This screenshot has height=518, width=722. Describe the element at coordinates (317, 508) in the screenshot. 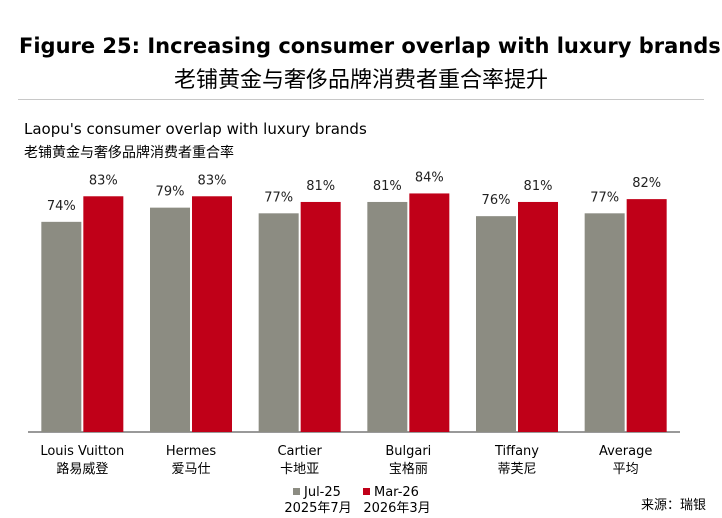

I see `legend-label-chinese: 2025年7月` at that location.